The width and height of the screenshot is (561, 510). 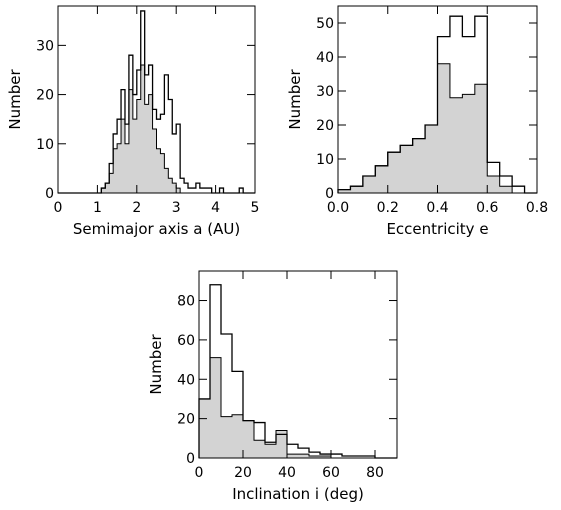 What do you see at coordinates (338, 208) in the screenshot?
I see `x-tick-label: 0.0` at bounding box center [338, 208].